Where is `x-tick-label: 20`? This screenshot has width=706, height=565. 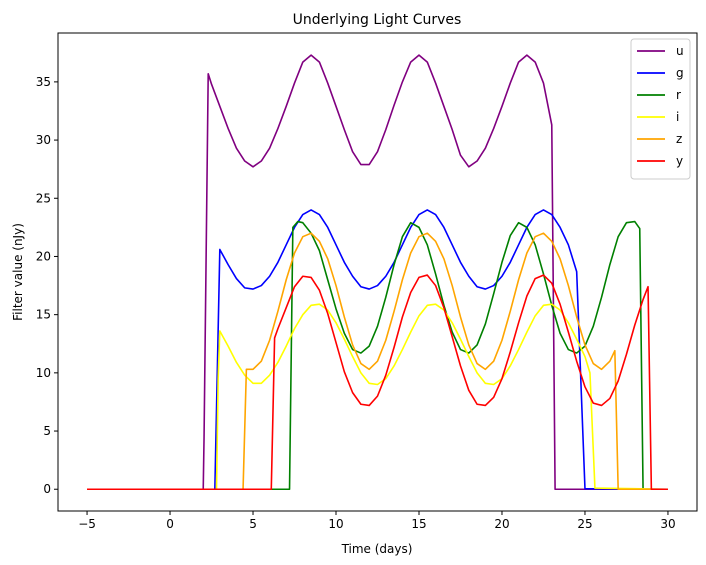 x-tick-label: 20 is located at coordinates (501, 524).